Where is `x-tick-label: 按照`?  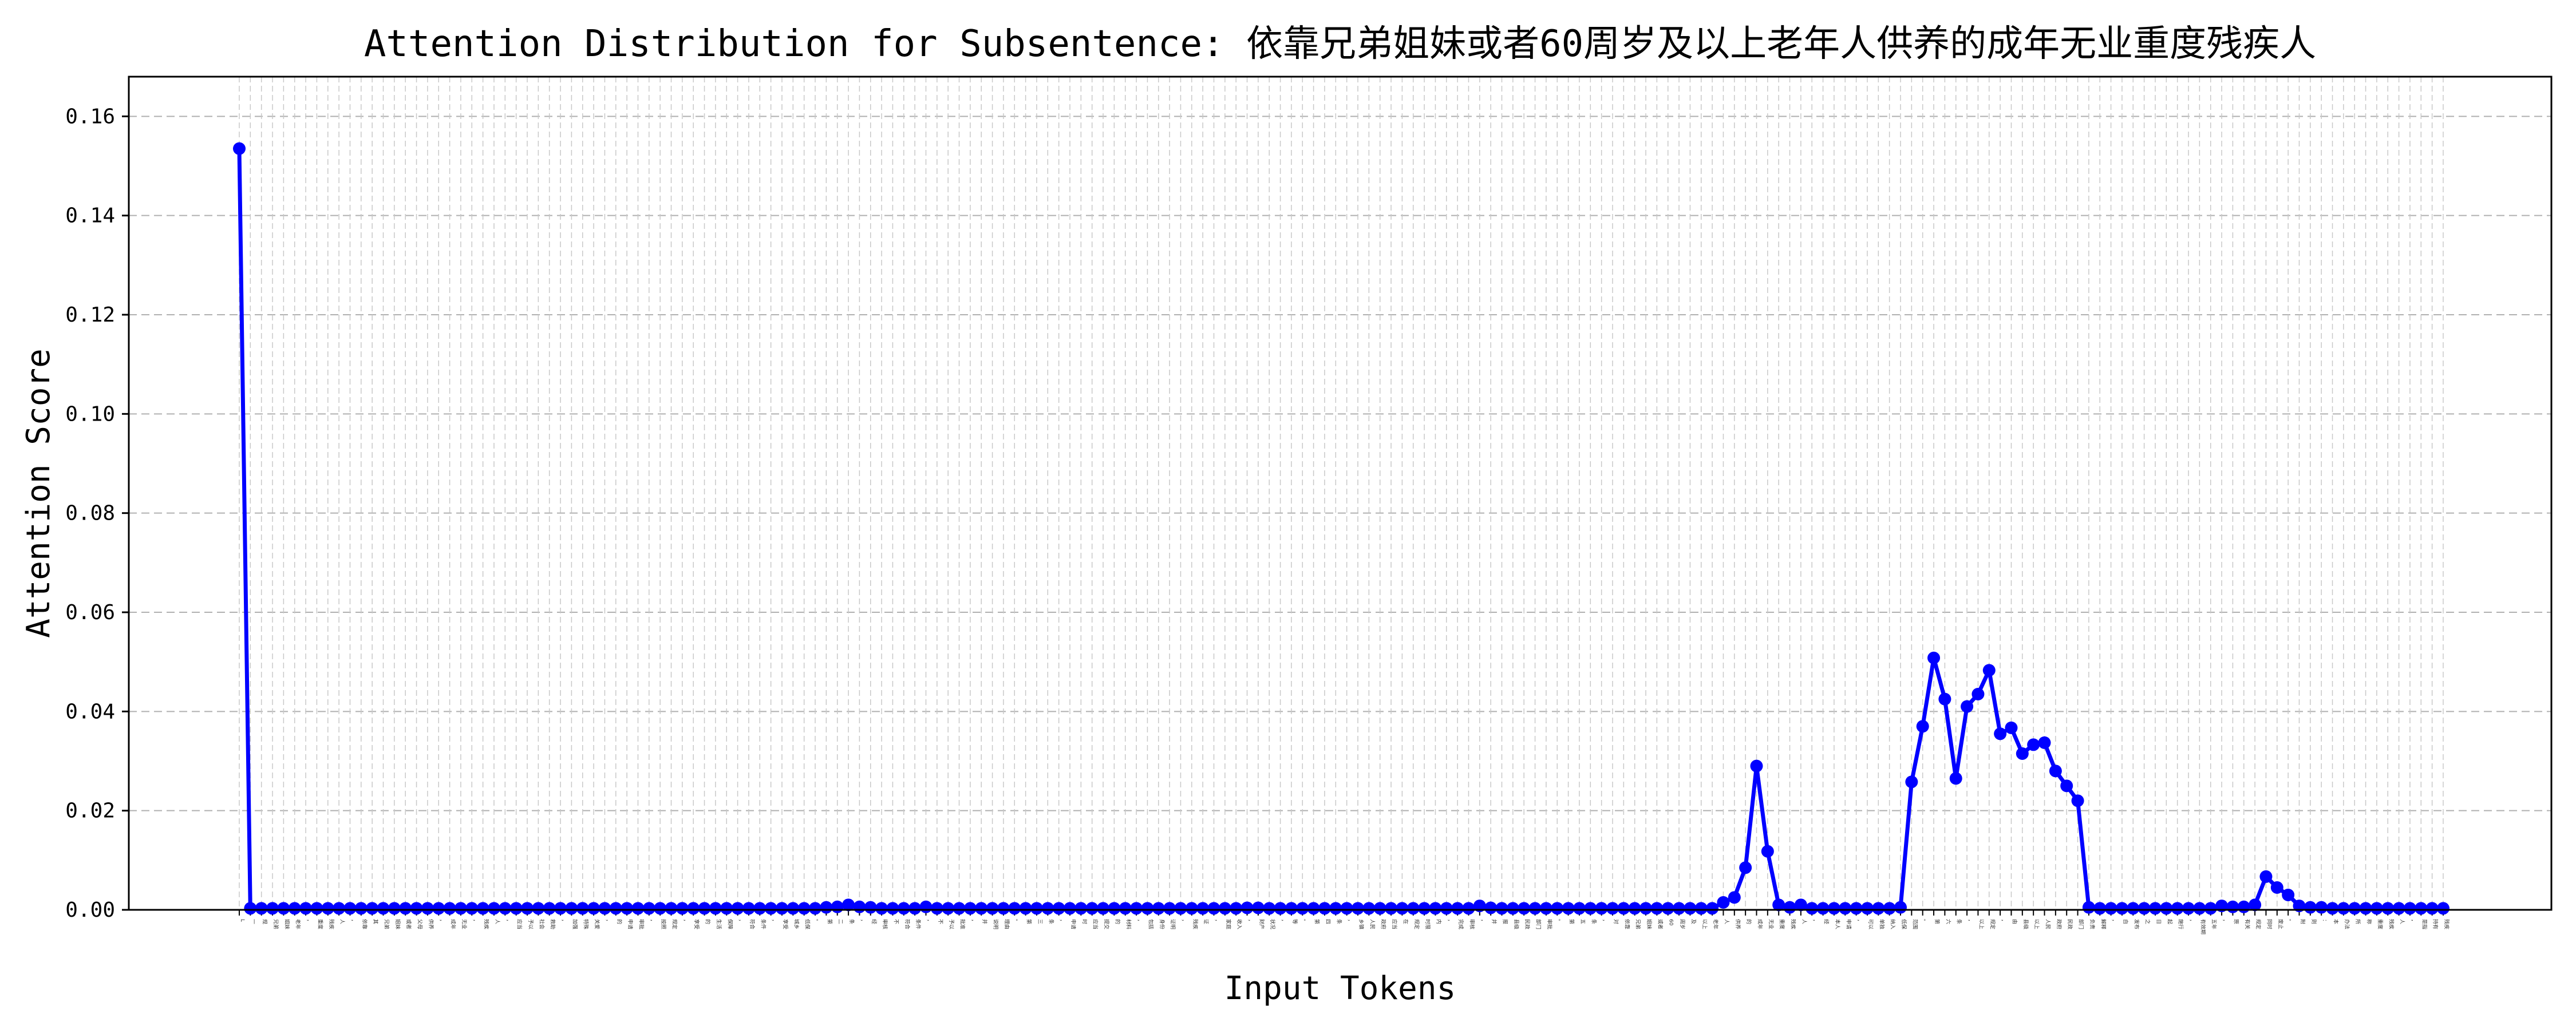
x-tick-label: 按照 is located at coordinates (663, 924).